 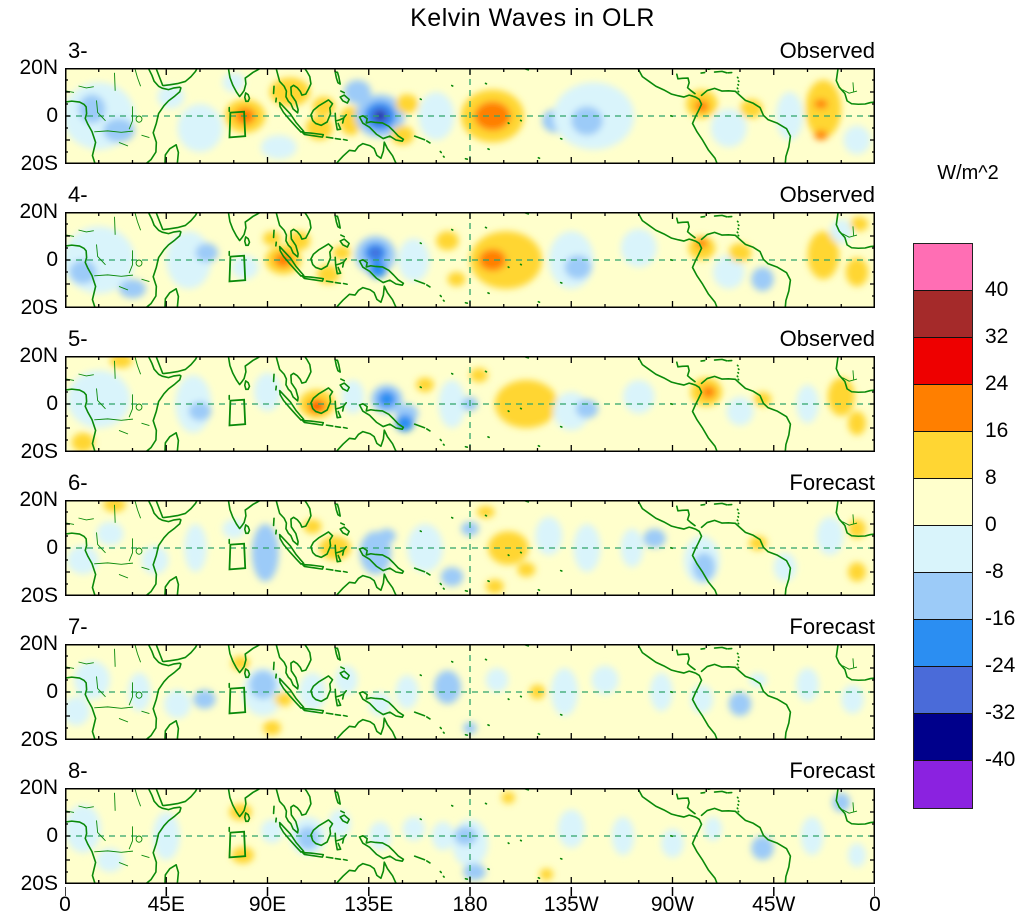 I want to click on colorbar-tick-label: -8, so click(x=994, y=571).